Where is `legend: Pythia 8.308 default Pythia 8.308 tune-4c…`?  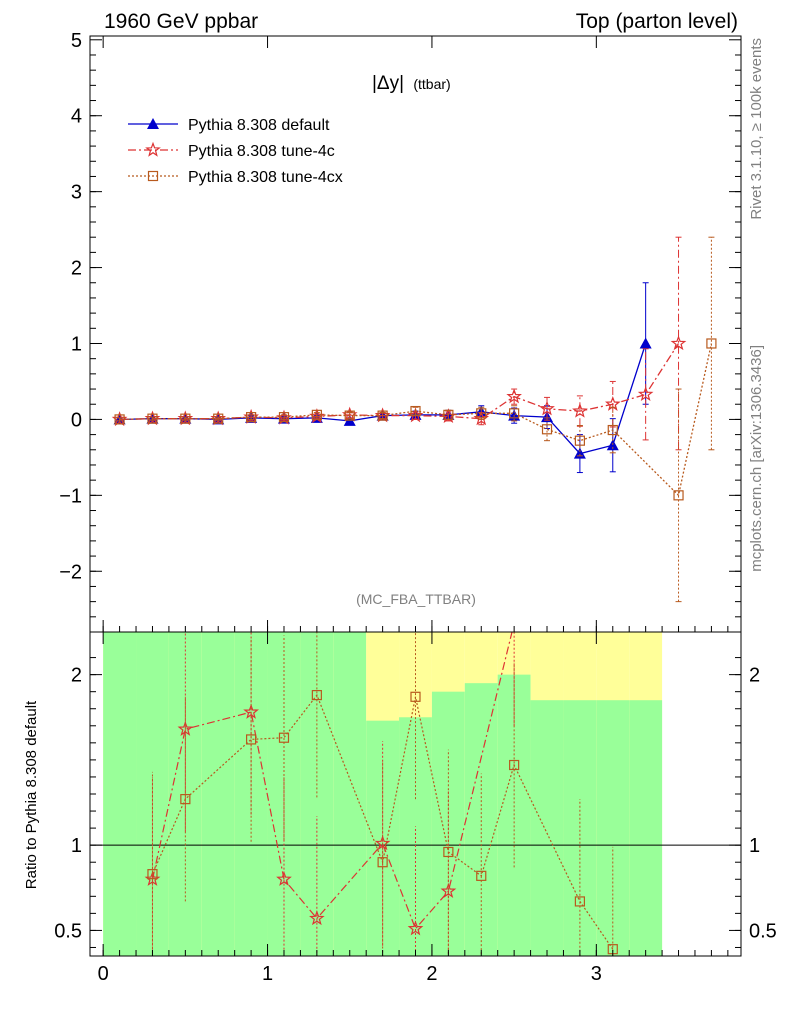
legend: Pythia 8.308 default Pythia 8.308 tune-4c… is located at coordinates (235, 151).